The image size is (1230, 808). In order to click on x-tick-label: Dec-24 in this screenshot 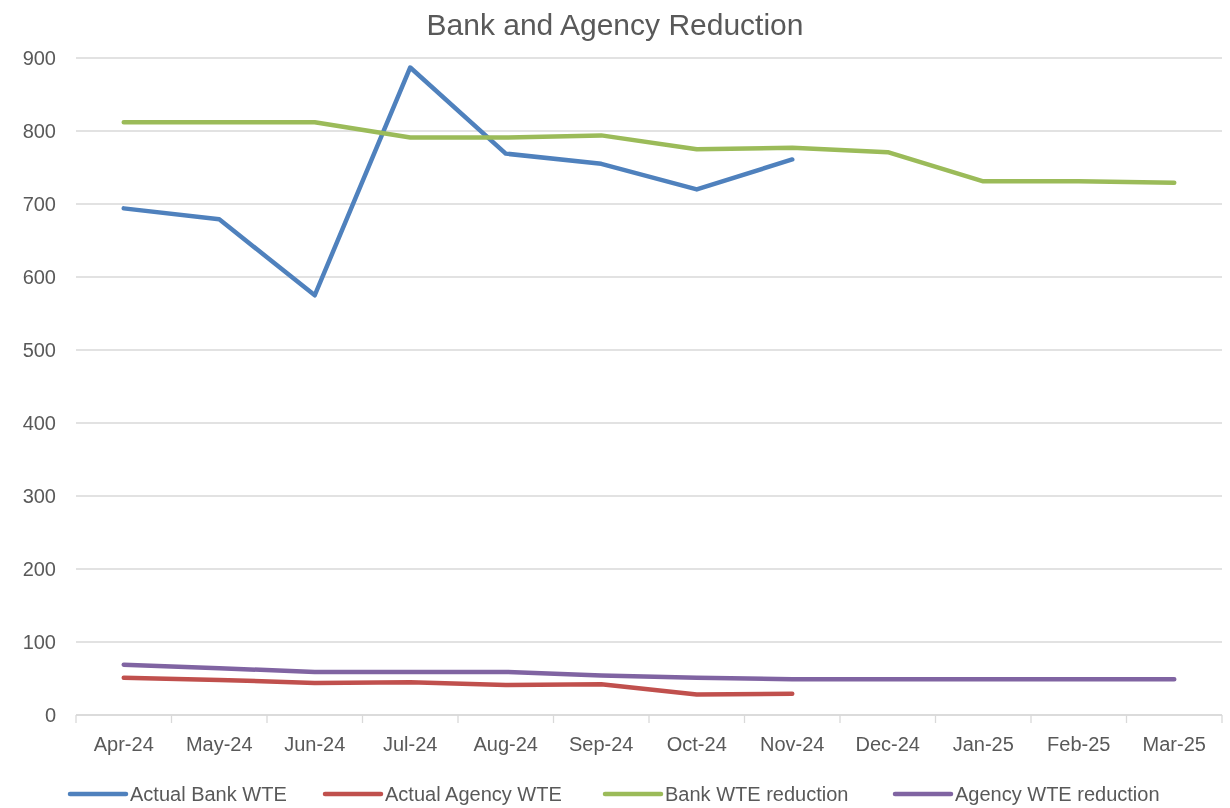, I will do `click(887, 744)`.